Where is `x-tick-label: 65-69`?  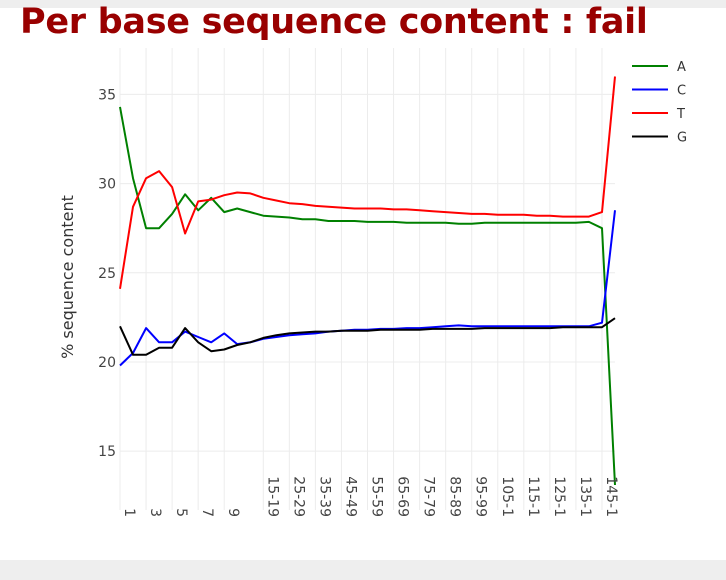
x-tick-label: 65-69 is located at coordinates (403, 496).